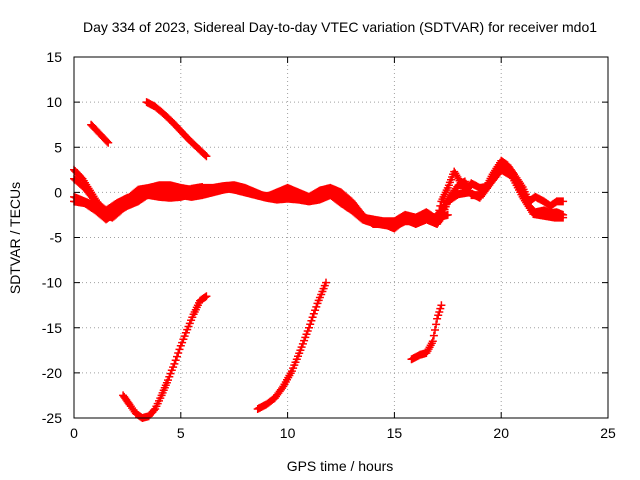 This screenshot has width=640, height=480. What do you see at coordinates (52, 328) in the screenshot?
I see `y-tick-label: -15` at bounding box center [52, 328].